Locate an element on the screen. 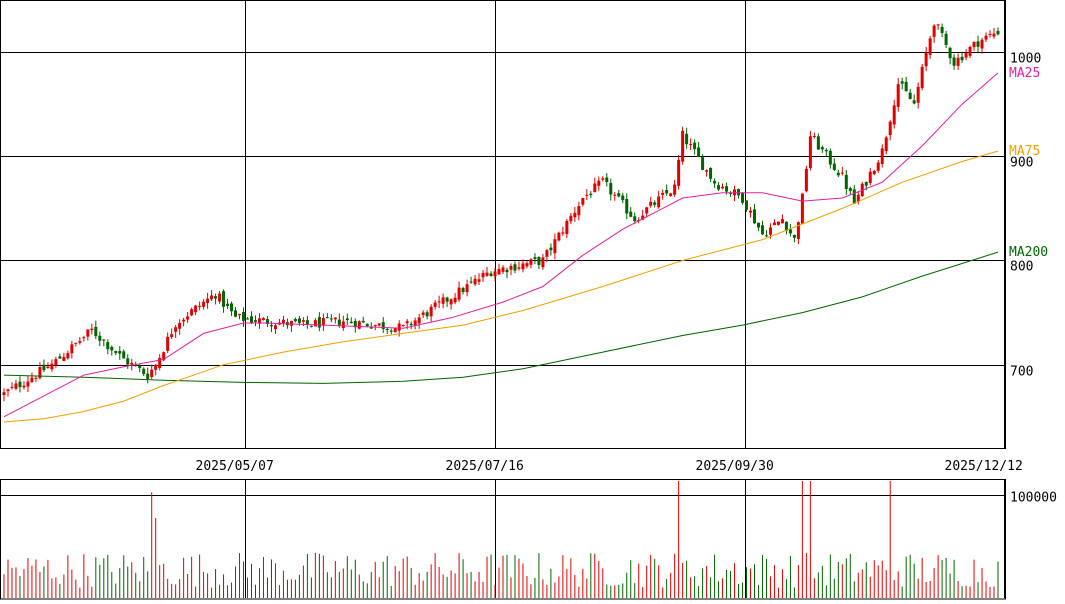 Image resolution: width=1065 pixels, height=604 pixels. volume-tick-label: 100000 is located at coordinates (1033, 498).